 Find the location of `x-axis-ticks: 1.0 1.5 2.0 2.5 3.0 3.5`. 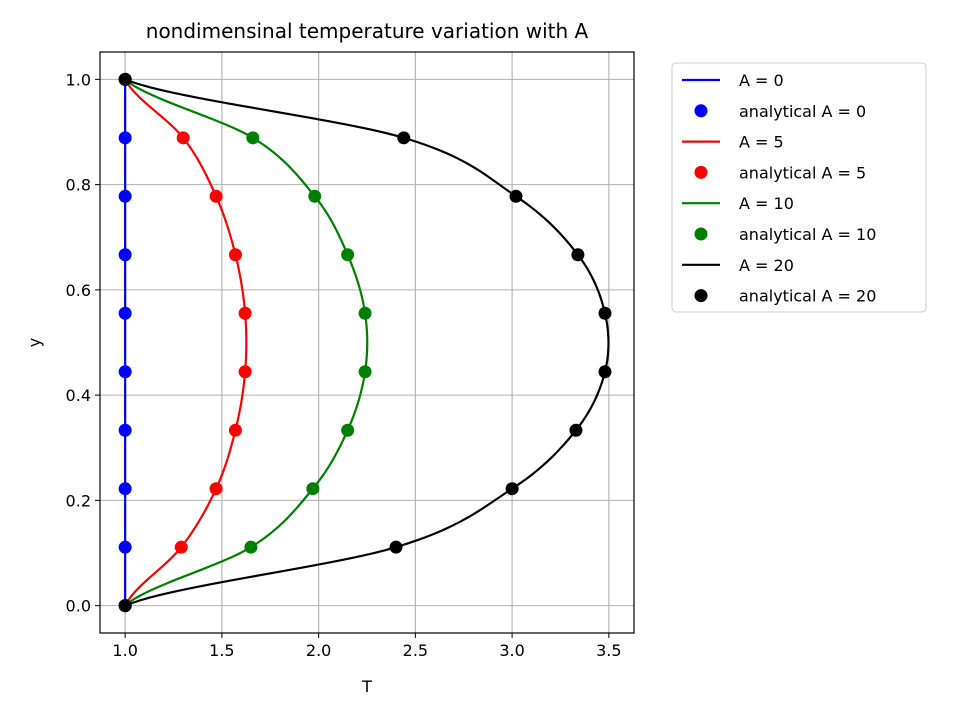

x-axis-ticks: 1.0 1.5 2.0 2.5 3.0 3.5 is located at coordinates (367, 646).